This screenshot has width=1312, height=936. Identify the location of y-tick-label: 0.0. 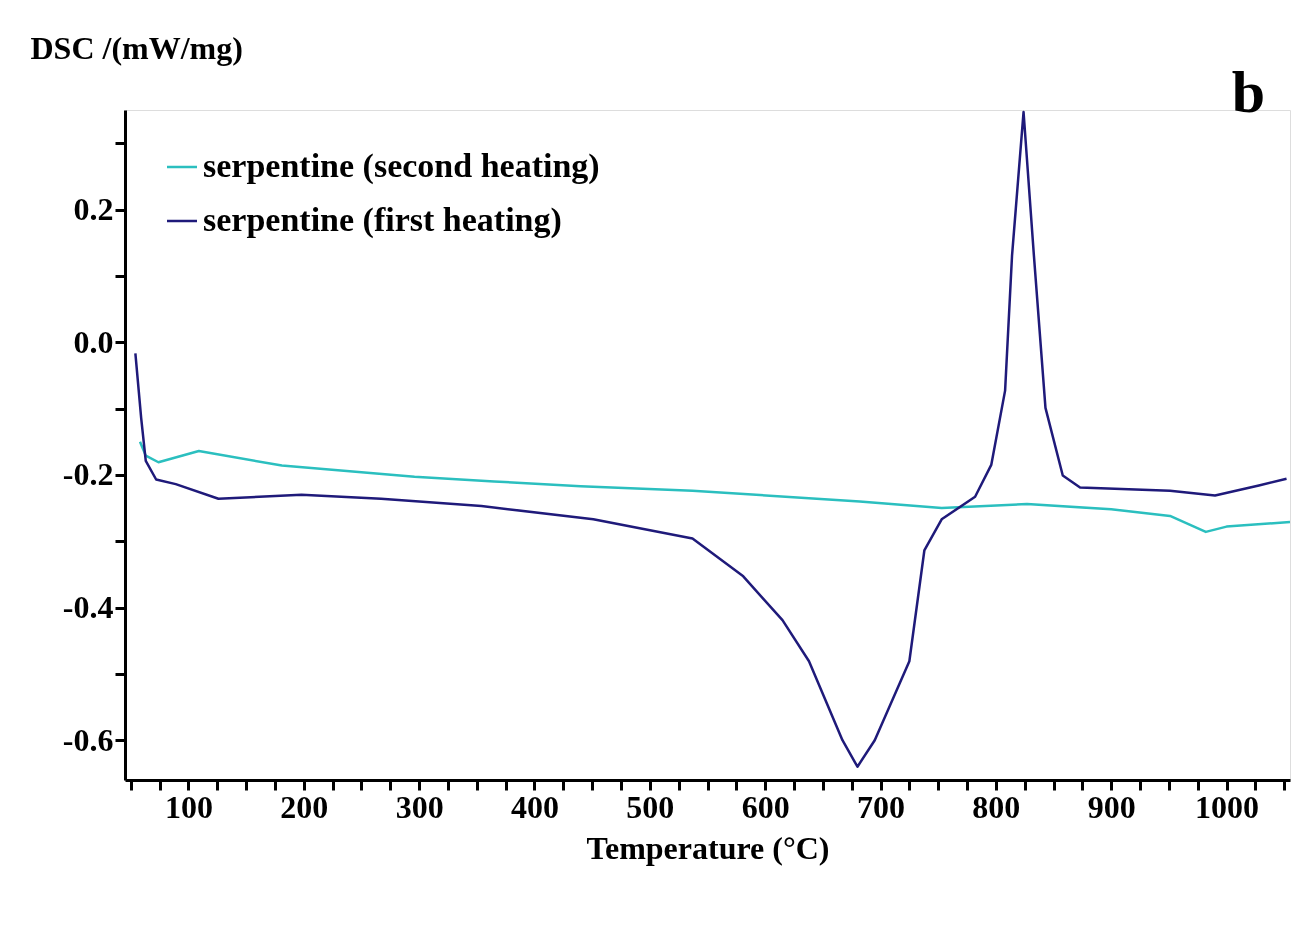
(93, 341).